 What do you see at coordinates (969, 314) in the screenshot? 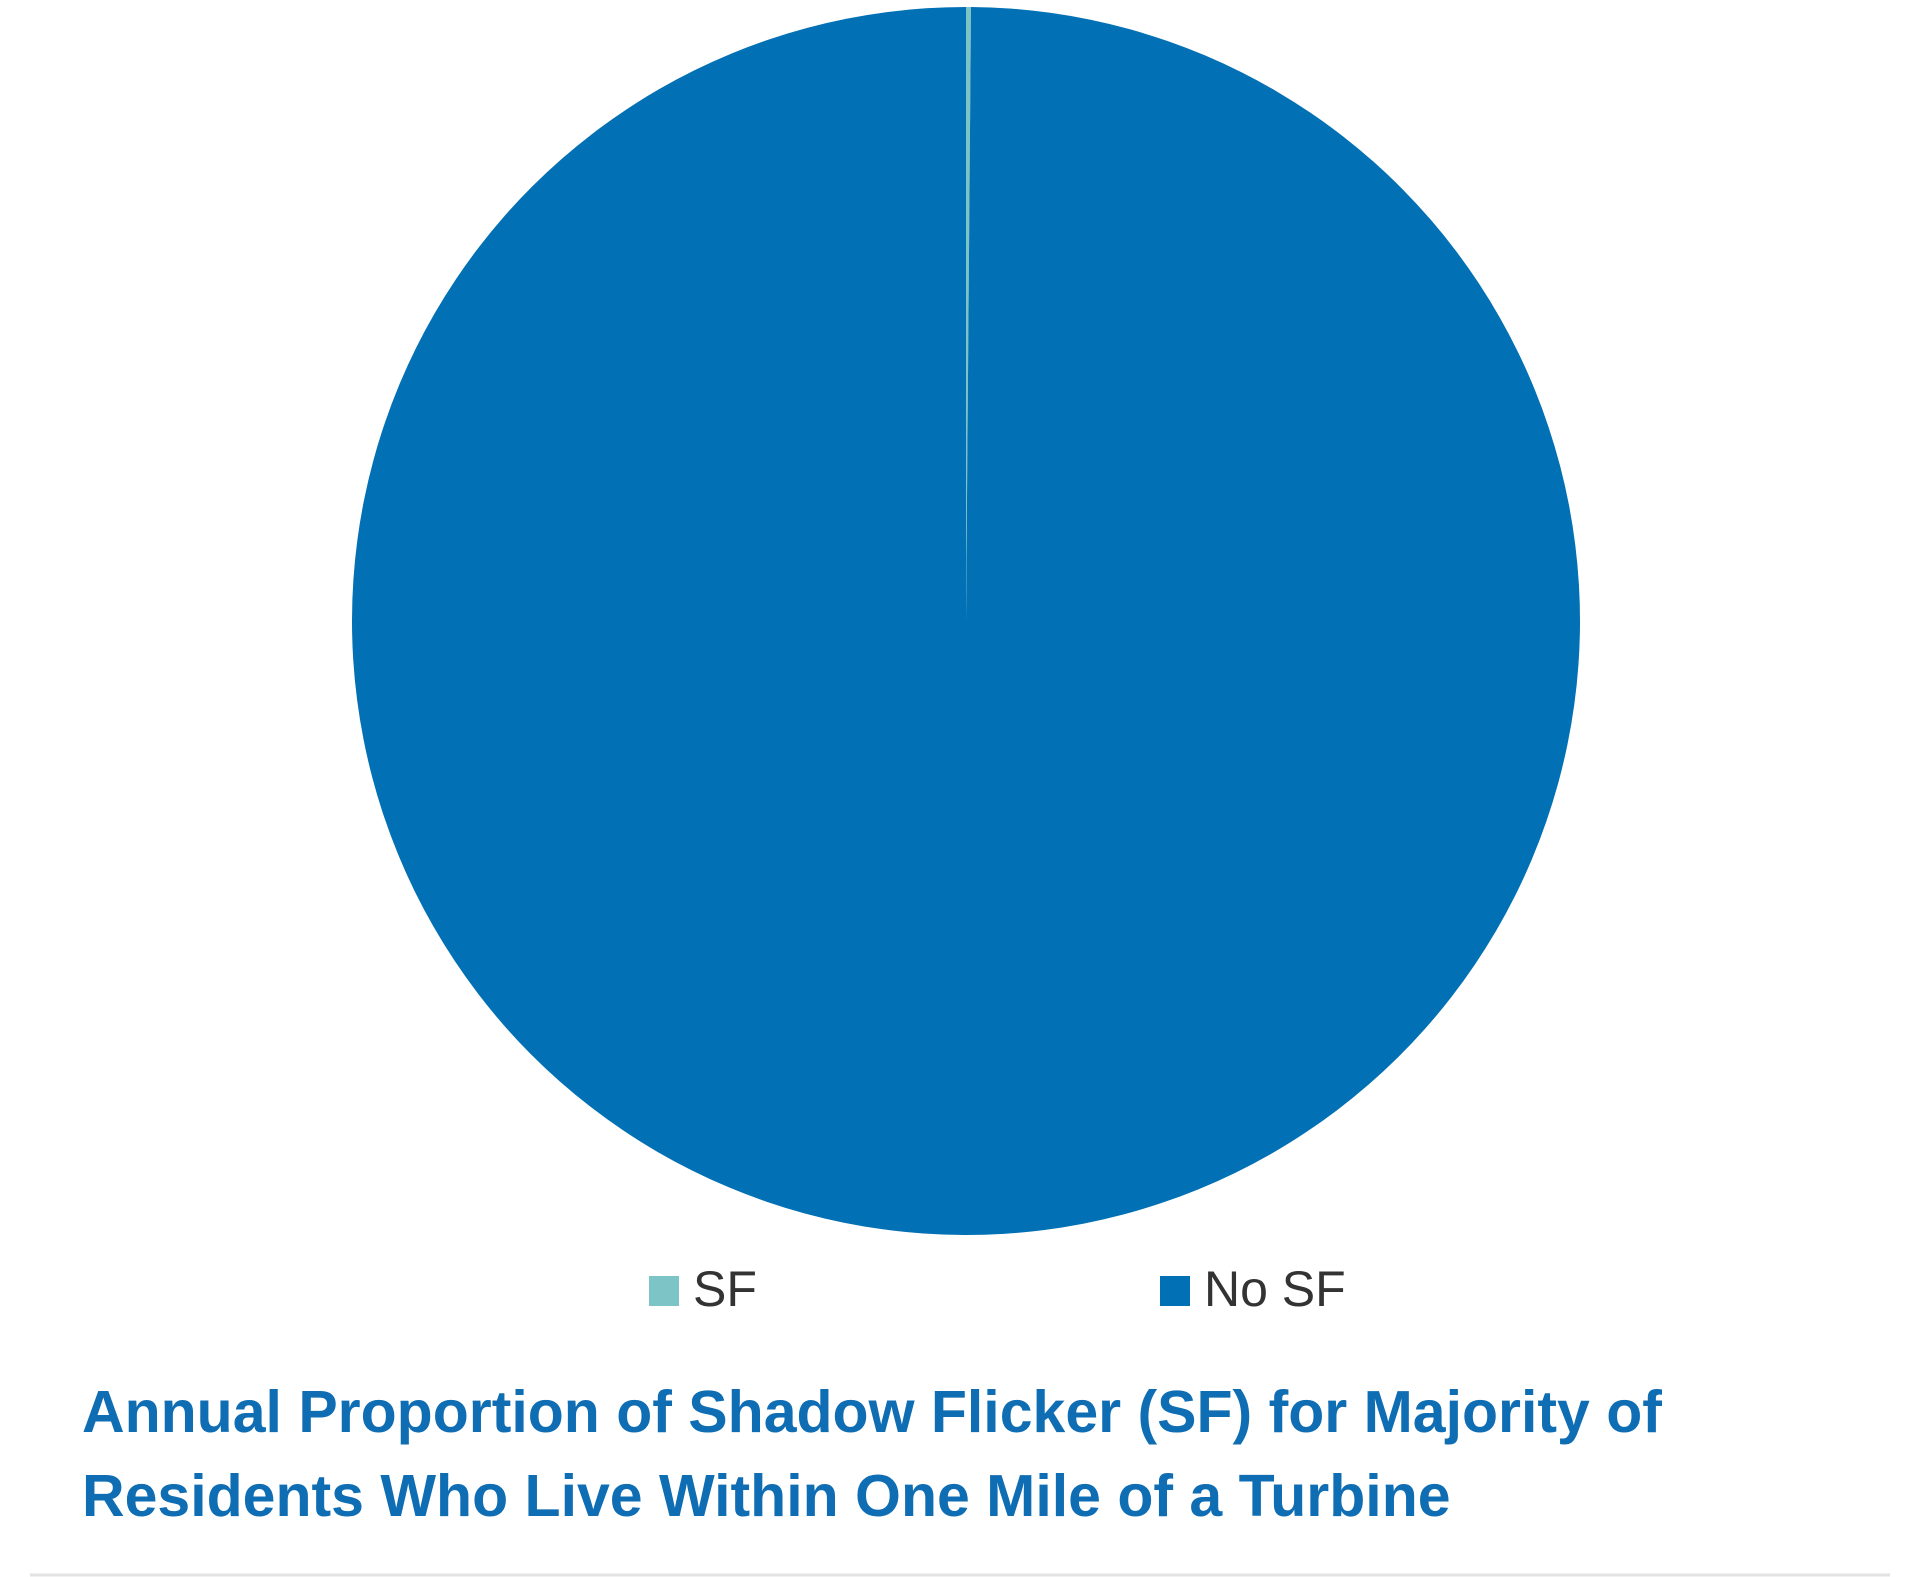
I see `pie-slice` at bounding box center [969, 314].